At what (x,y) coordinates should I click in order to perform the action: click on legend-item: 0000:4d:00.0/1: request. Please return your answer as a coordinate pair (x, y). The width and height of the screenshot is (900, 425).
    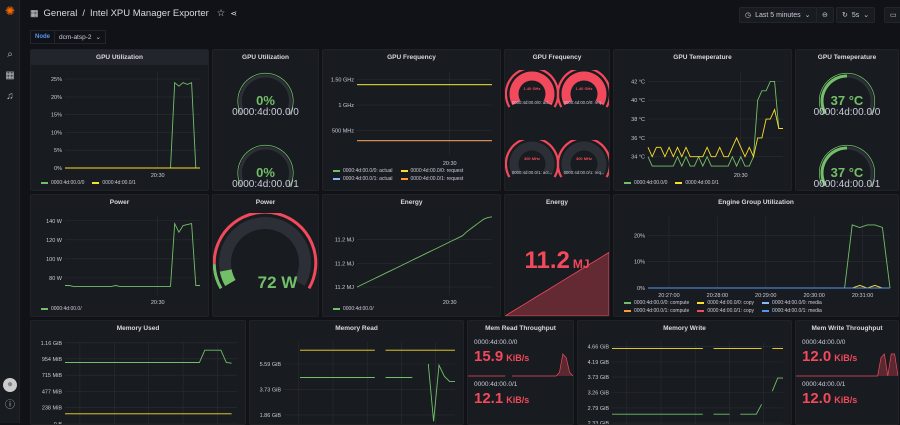
    Looking at the image, I should click on (431, 179).